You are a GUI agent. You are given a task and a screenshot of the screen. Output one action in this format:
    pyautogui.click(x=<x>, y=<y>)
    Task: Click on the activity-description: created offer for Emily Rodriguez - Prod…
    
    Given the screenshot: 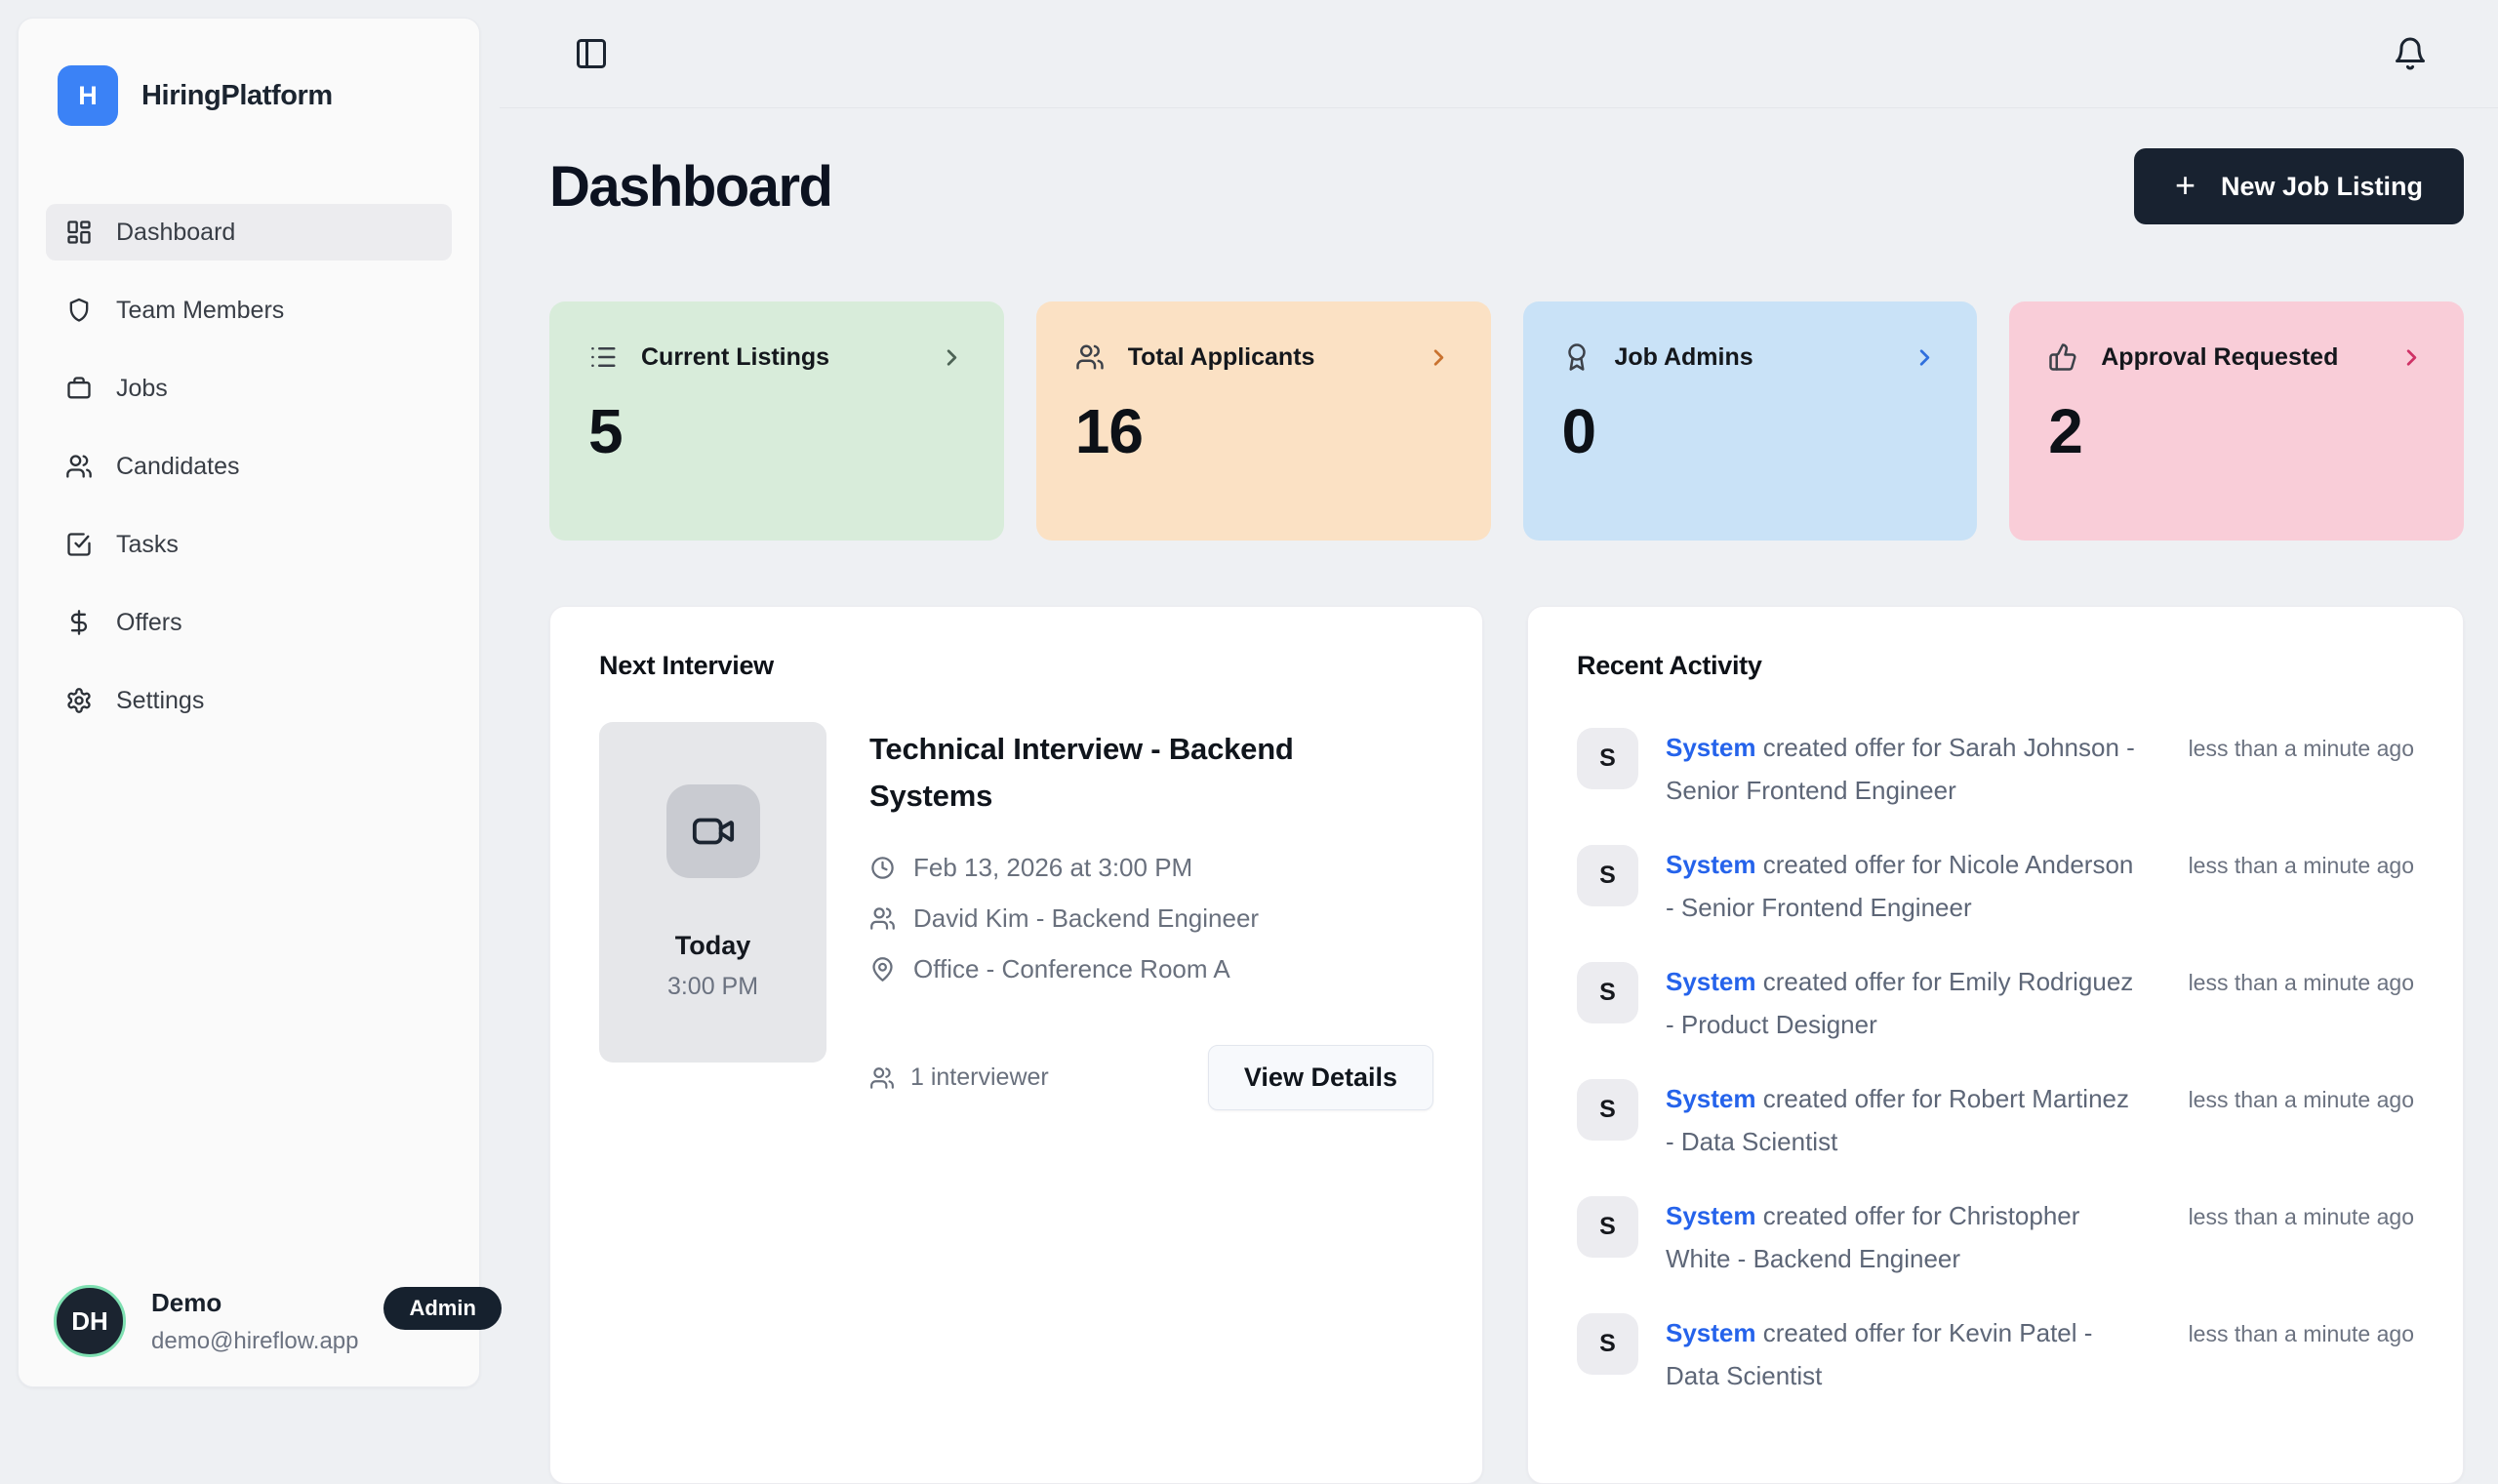 What is the action you would take?
    pyautogui.click(x=1900, y=1003)
    